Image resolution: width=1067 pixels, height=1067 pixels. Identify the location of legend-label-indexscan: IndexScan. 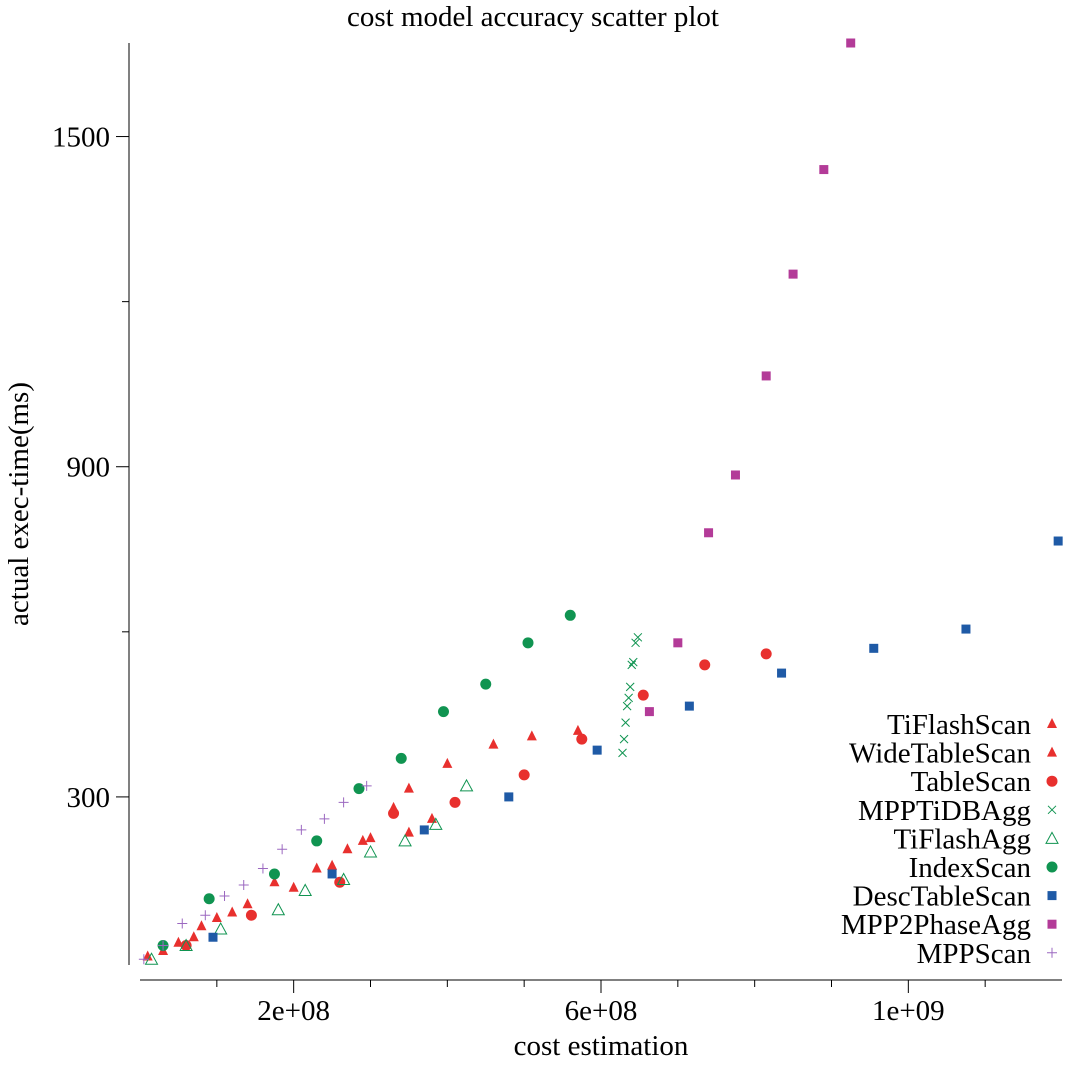
(970, 868).